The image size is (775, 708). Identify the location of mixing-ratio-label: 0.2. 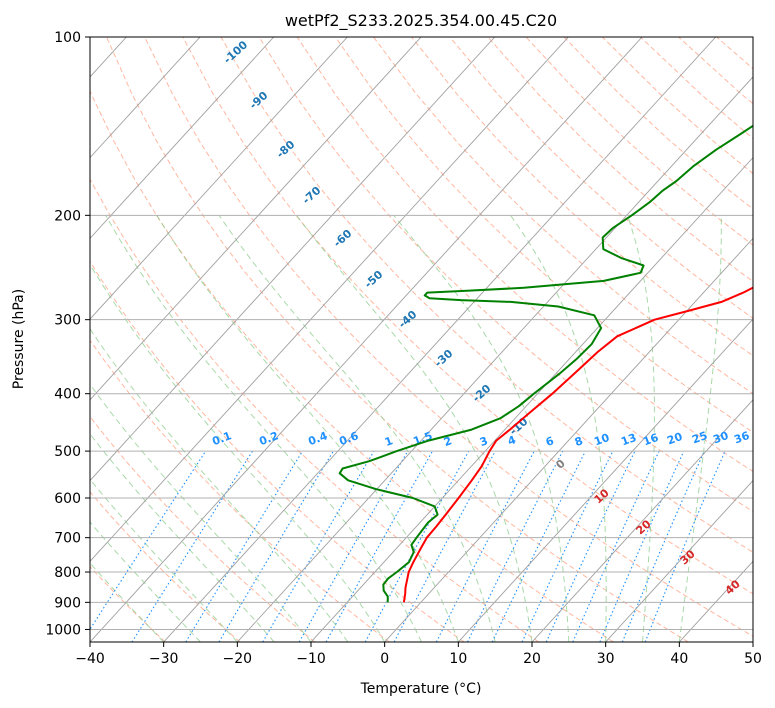
(268, 438).